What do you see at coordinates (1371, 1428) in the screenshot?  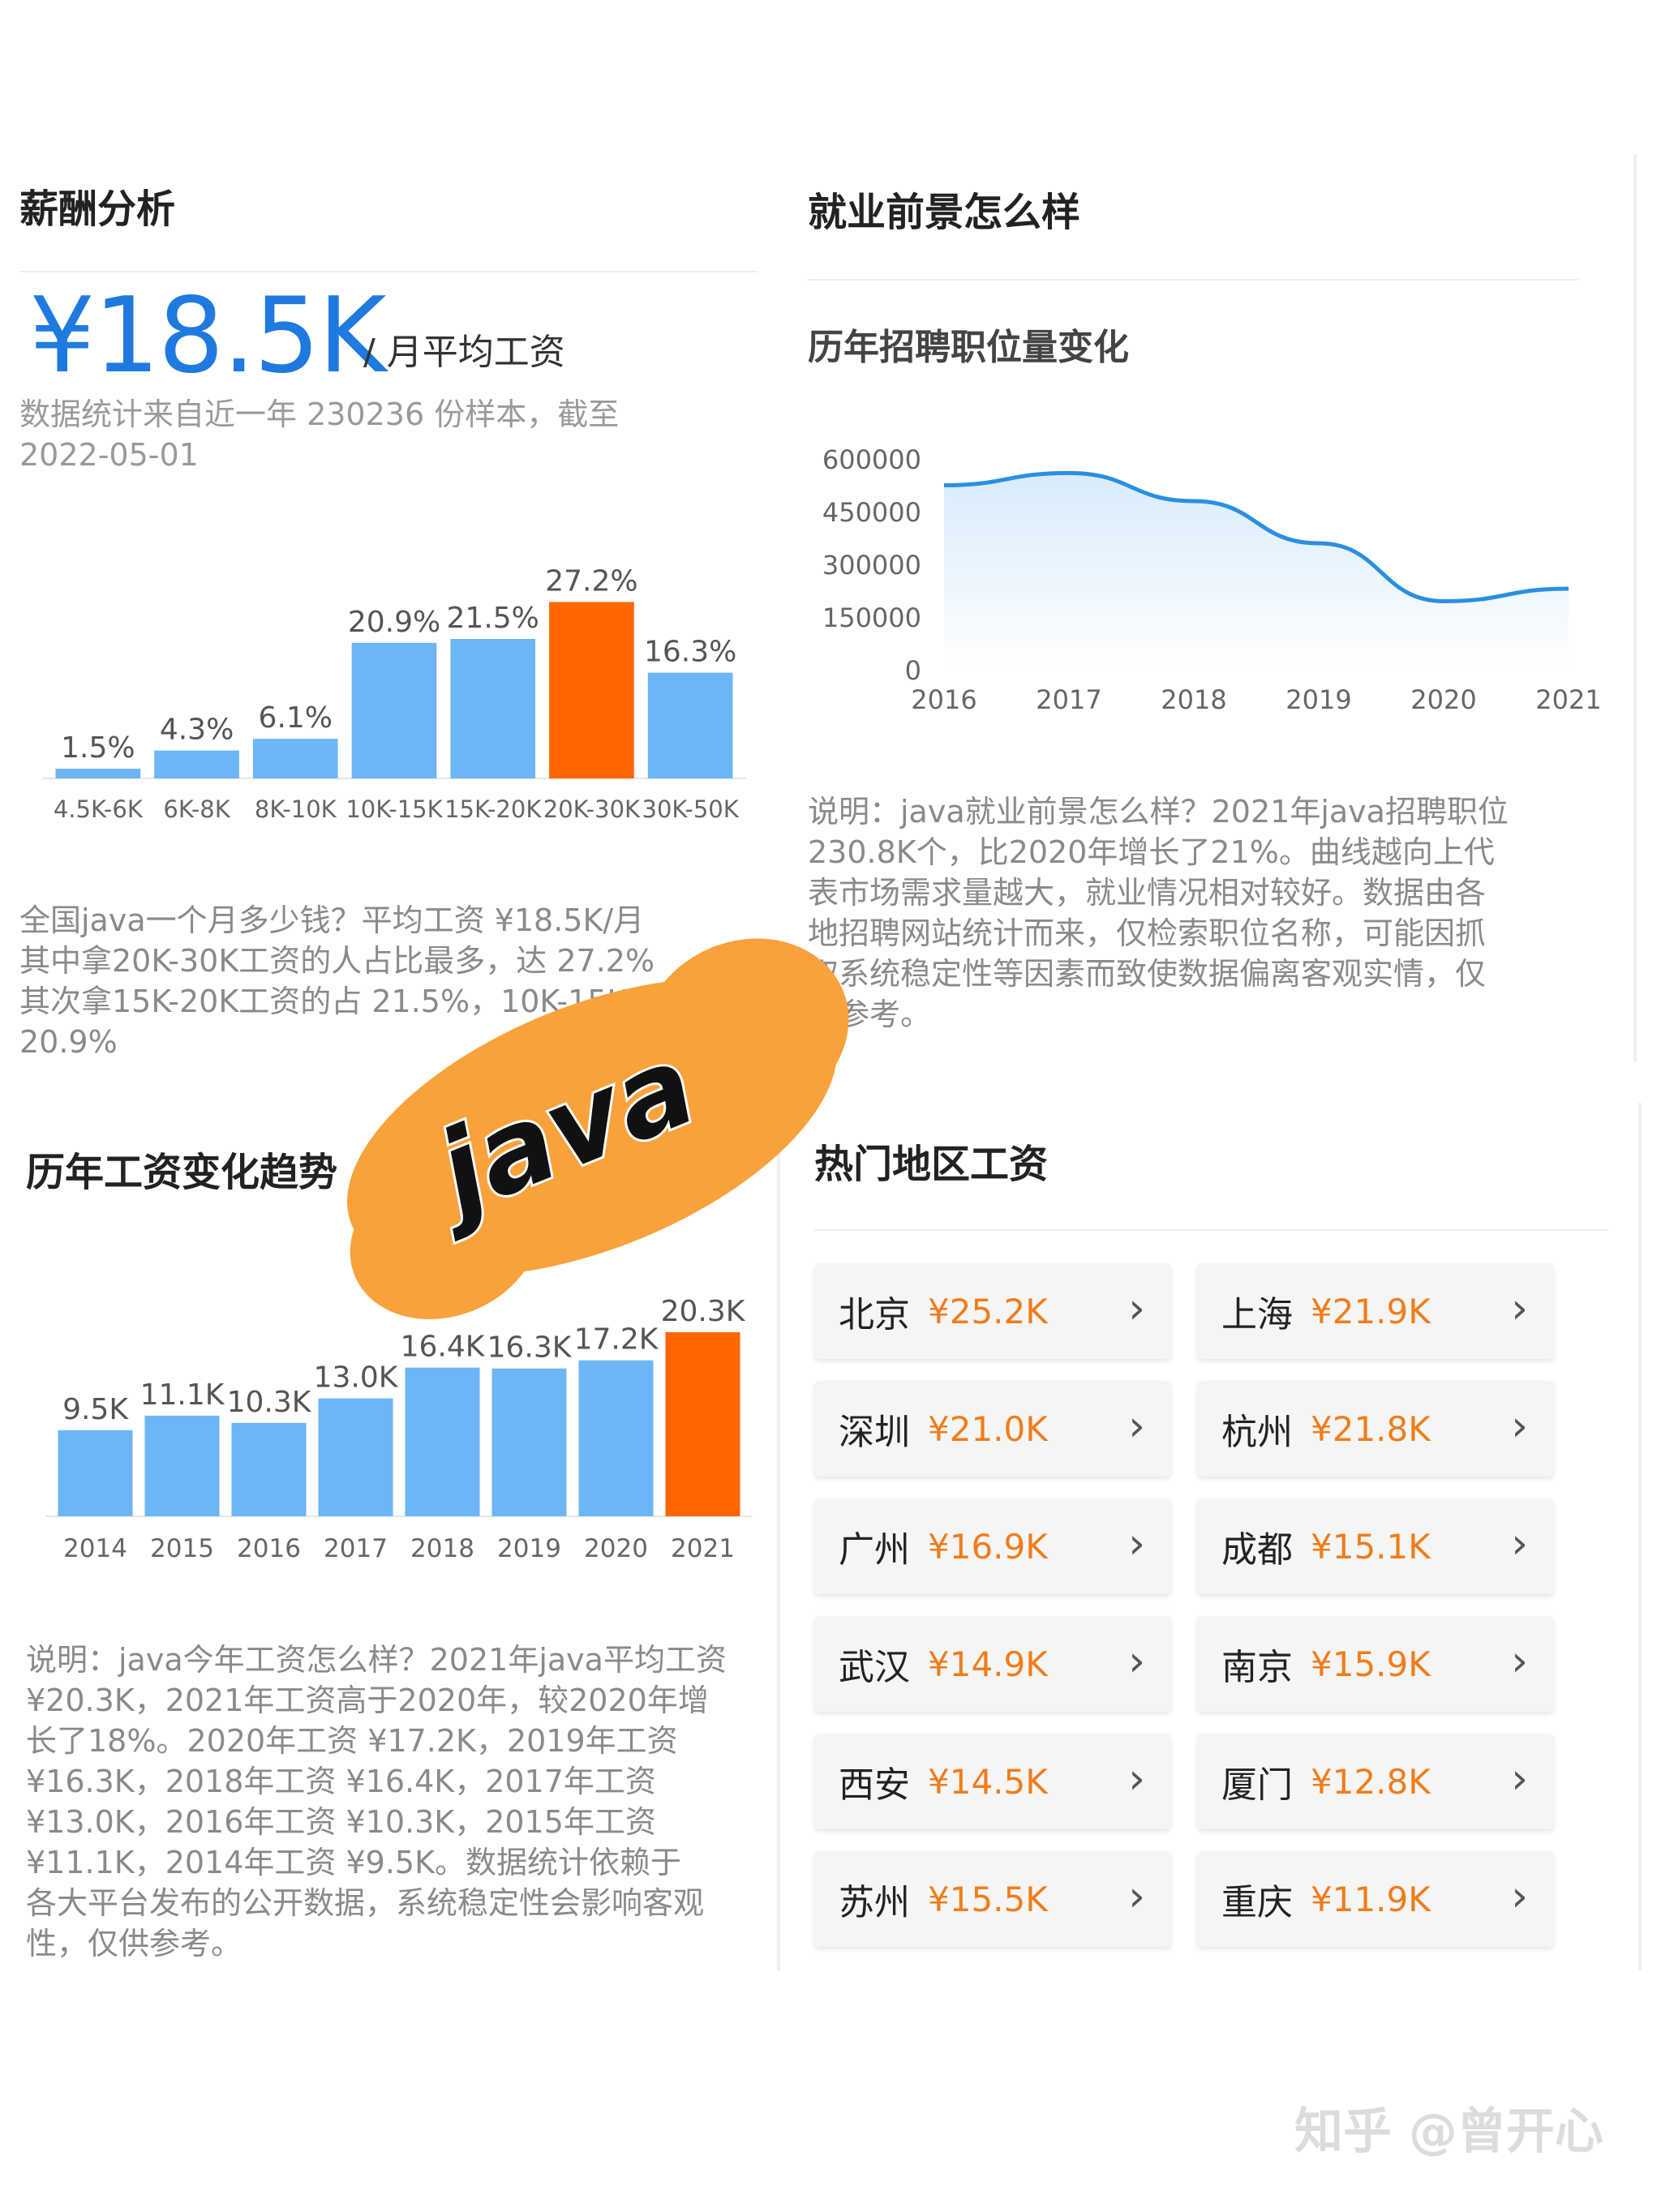 I see `city-salary: ¥21.8K` at bounding box center [1371, 1428].